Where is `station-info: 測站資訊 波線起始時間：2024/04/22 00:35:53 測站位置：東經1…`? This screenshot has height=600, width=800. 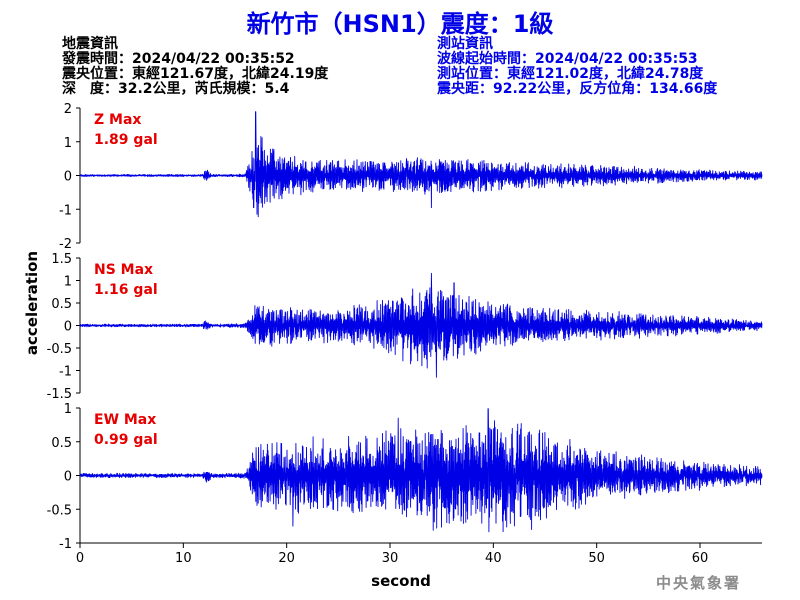 station-info: 測站資訊 波線起始時間：2024/04/22 00:35:53 測站位置：東經1… is located at coordinates (577, 67).